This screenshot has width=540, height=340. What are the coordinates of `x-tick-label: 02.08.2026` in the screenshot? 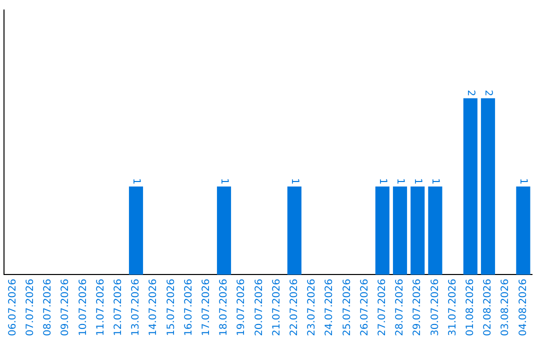 It's located at (488, 307).